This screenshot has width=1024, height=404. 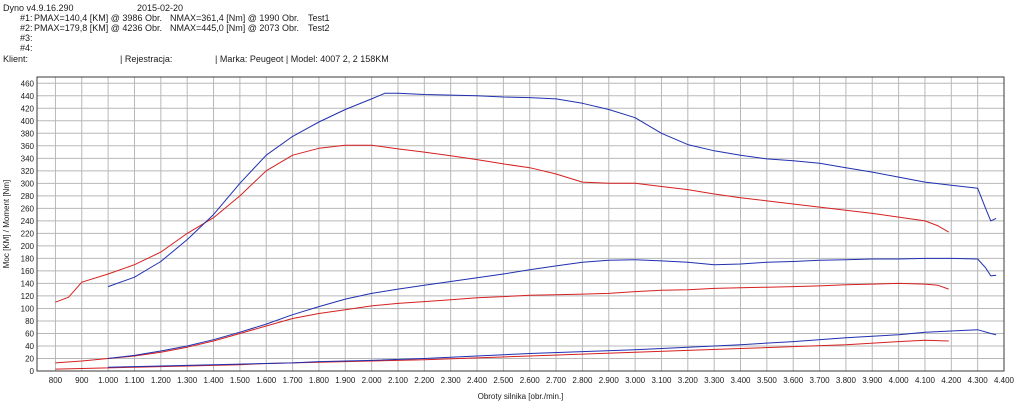 What do you see at coordinates (503, 380) in the screenshot?
I see `x-tick-label: 2.500` at bounding box center [503, 380].